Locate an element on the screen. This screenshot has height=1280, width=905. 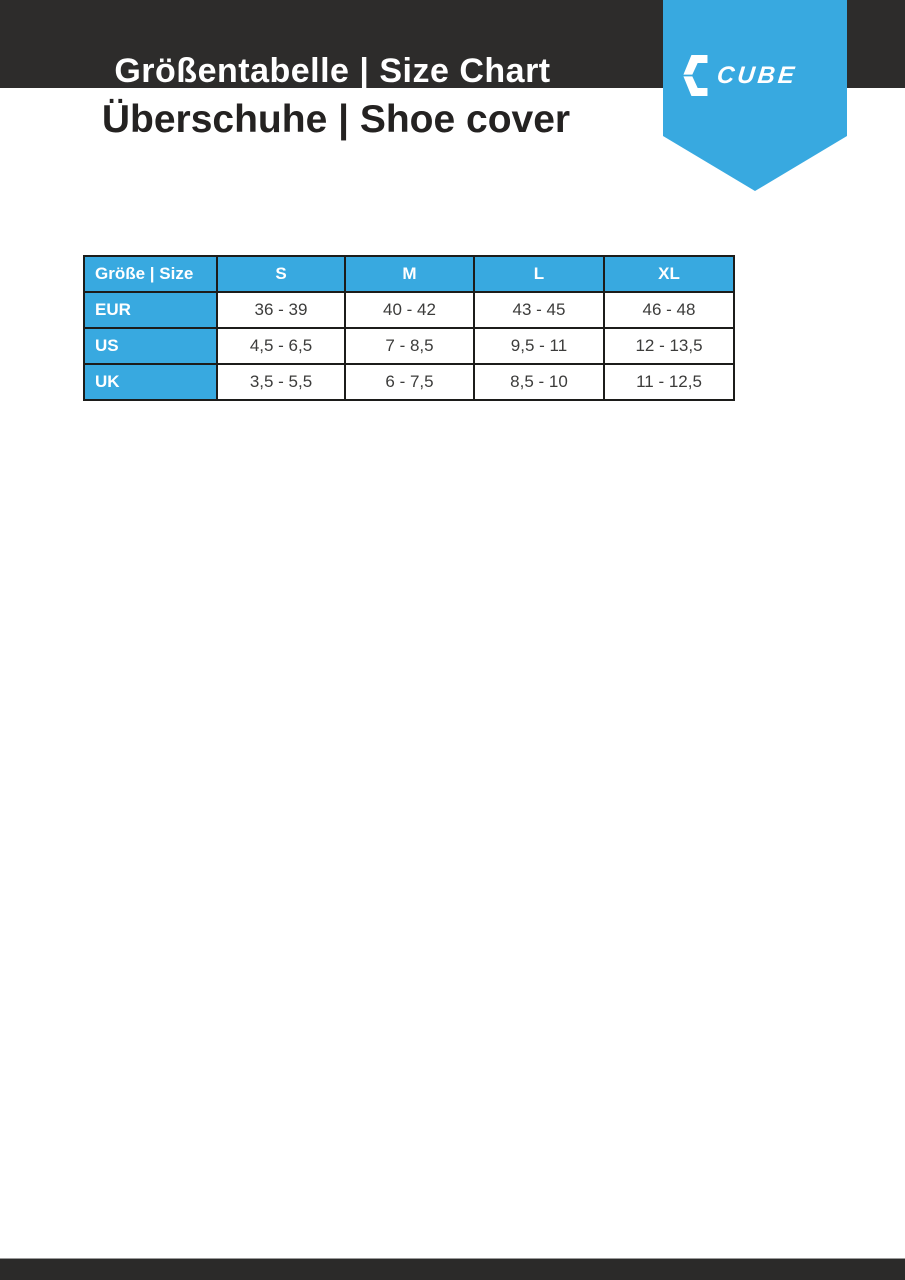
cell-uk-l: 8,5 - 10 is located at coordinates (539, 382).